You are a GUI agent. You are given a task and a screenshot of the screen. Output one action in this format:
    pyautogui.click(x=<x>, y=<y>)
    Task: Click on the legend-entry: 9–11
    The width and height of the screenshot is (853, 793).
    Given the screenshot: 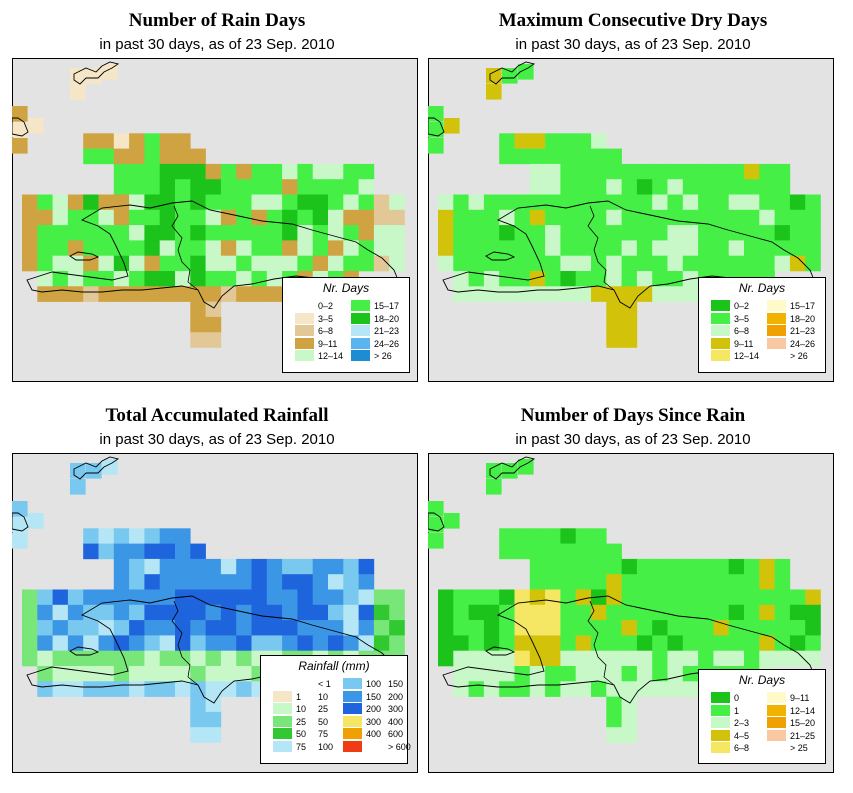 What is the action you would take?
    pyautogui.click(x=788, y=698)
    